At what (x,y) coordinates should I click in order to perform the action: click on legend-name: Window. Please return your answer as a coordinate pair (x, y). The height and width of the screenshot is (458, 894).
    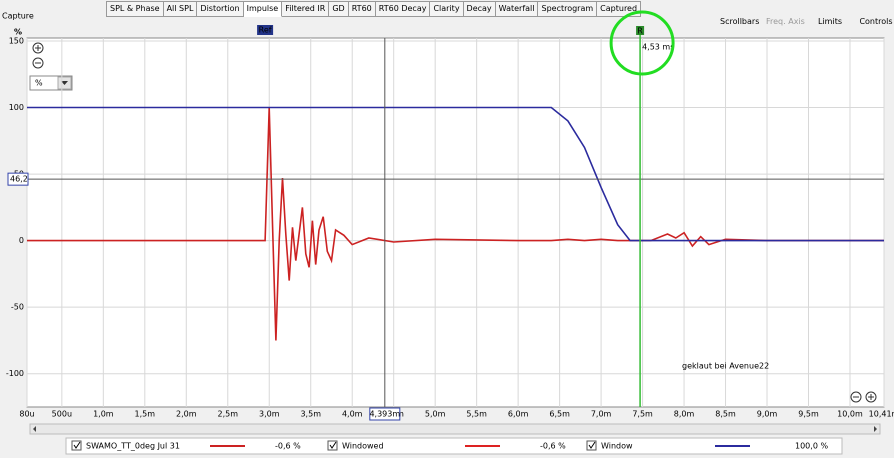
    Looking at the image, I should click on (617, 446).